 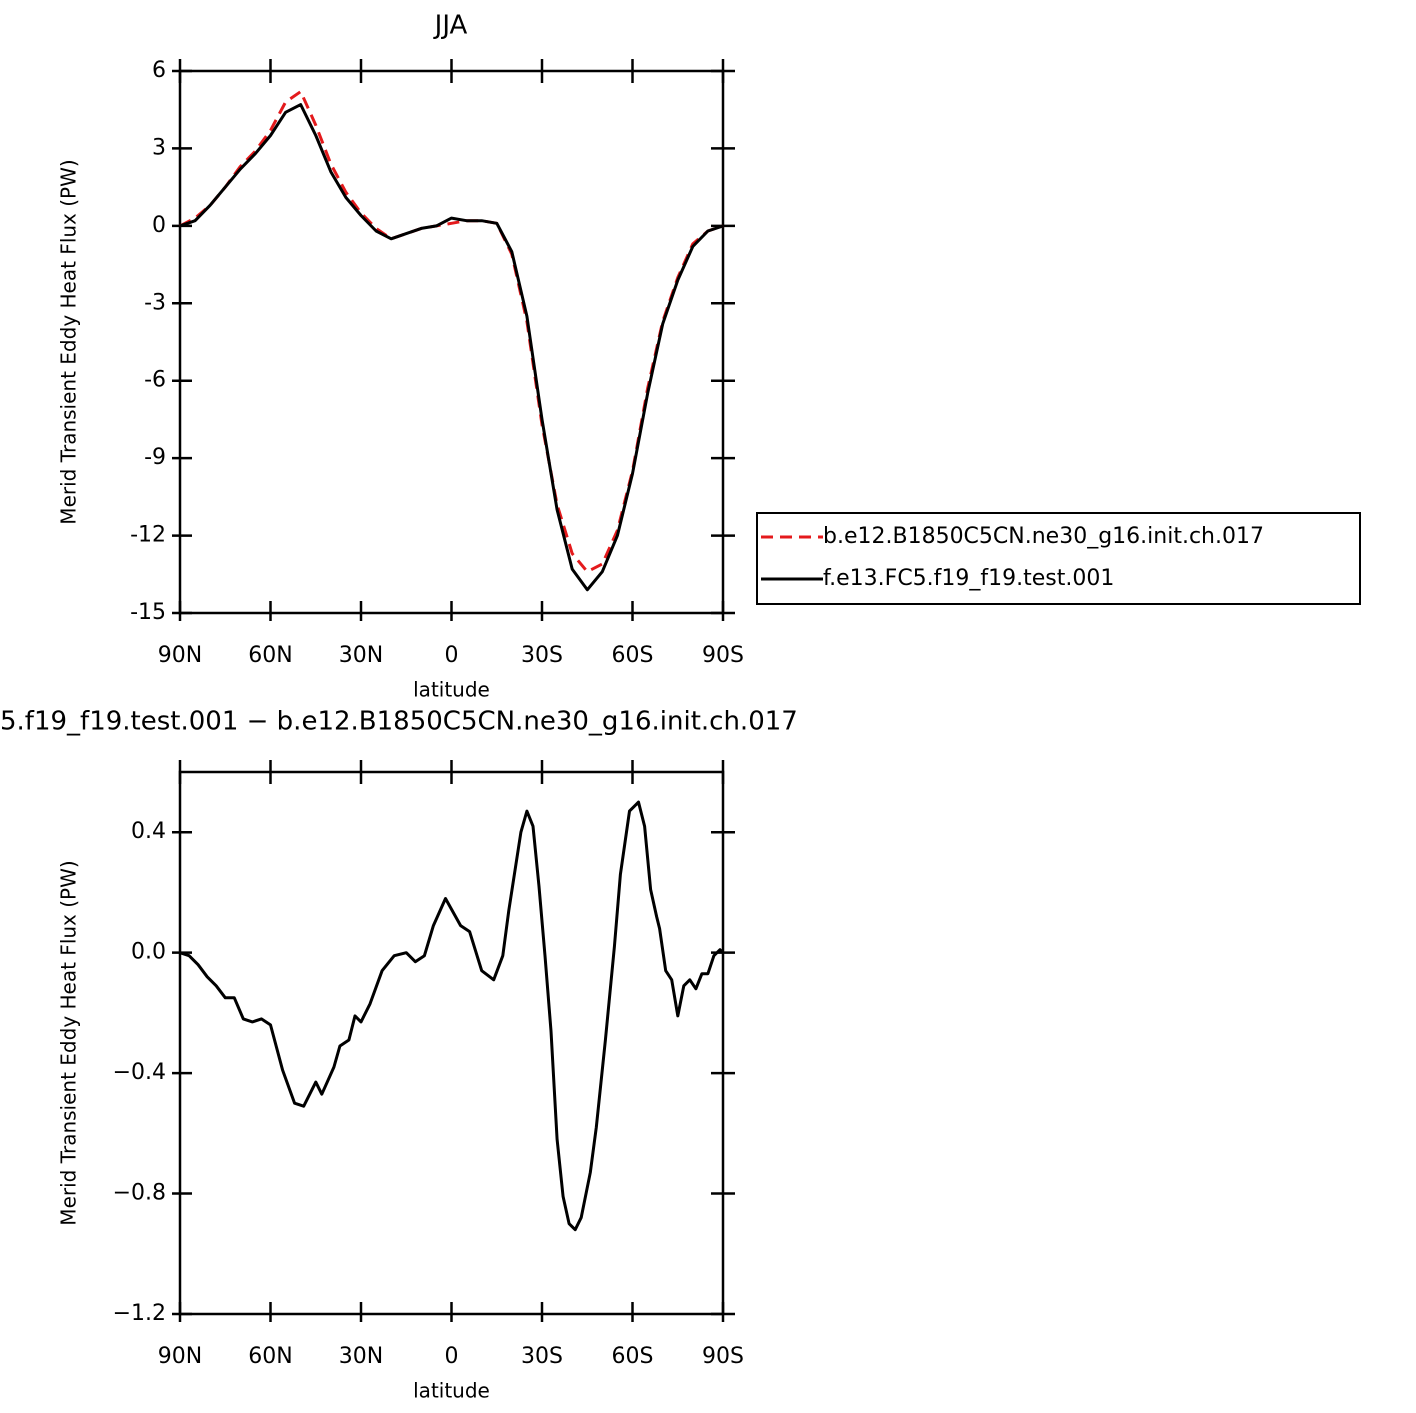 What do you see at coordinates (1043, 536) in the screenshot?
I see `legend-label: b.e12.B1850C5CN.ne30_g16.init.ch.017` at bounding box center [1043, 536].